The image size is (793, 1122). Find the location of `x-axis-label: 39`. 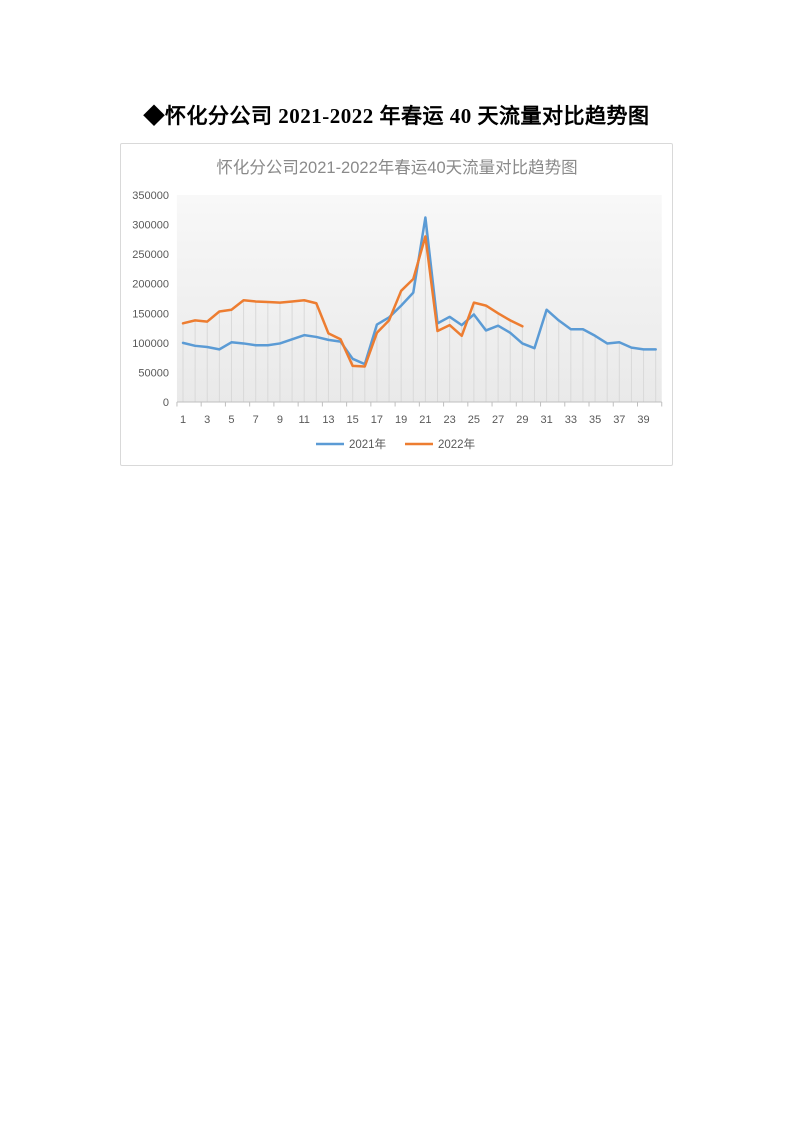

x-axis-label: 39 is located at coordinates (643, 420).